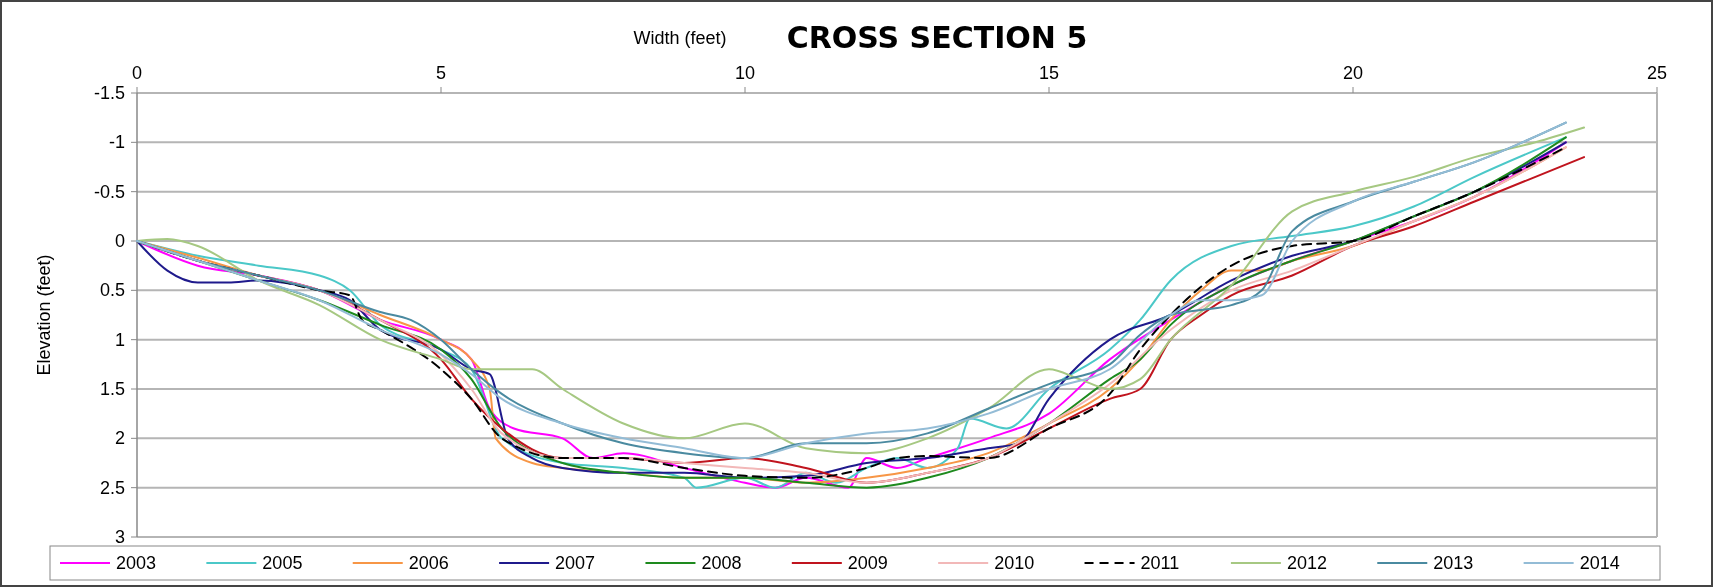 This screenshot has width=1713, height=587. What do you see at coordinates (575, 563) in the screenshot?
I see `legend-label: 2007` at bounding box center [575, 563].